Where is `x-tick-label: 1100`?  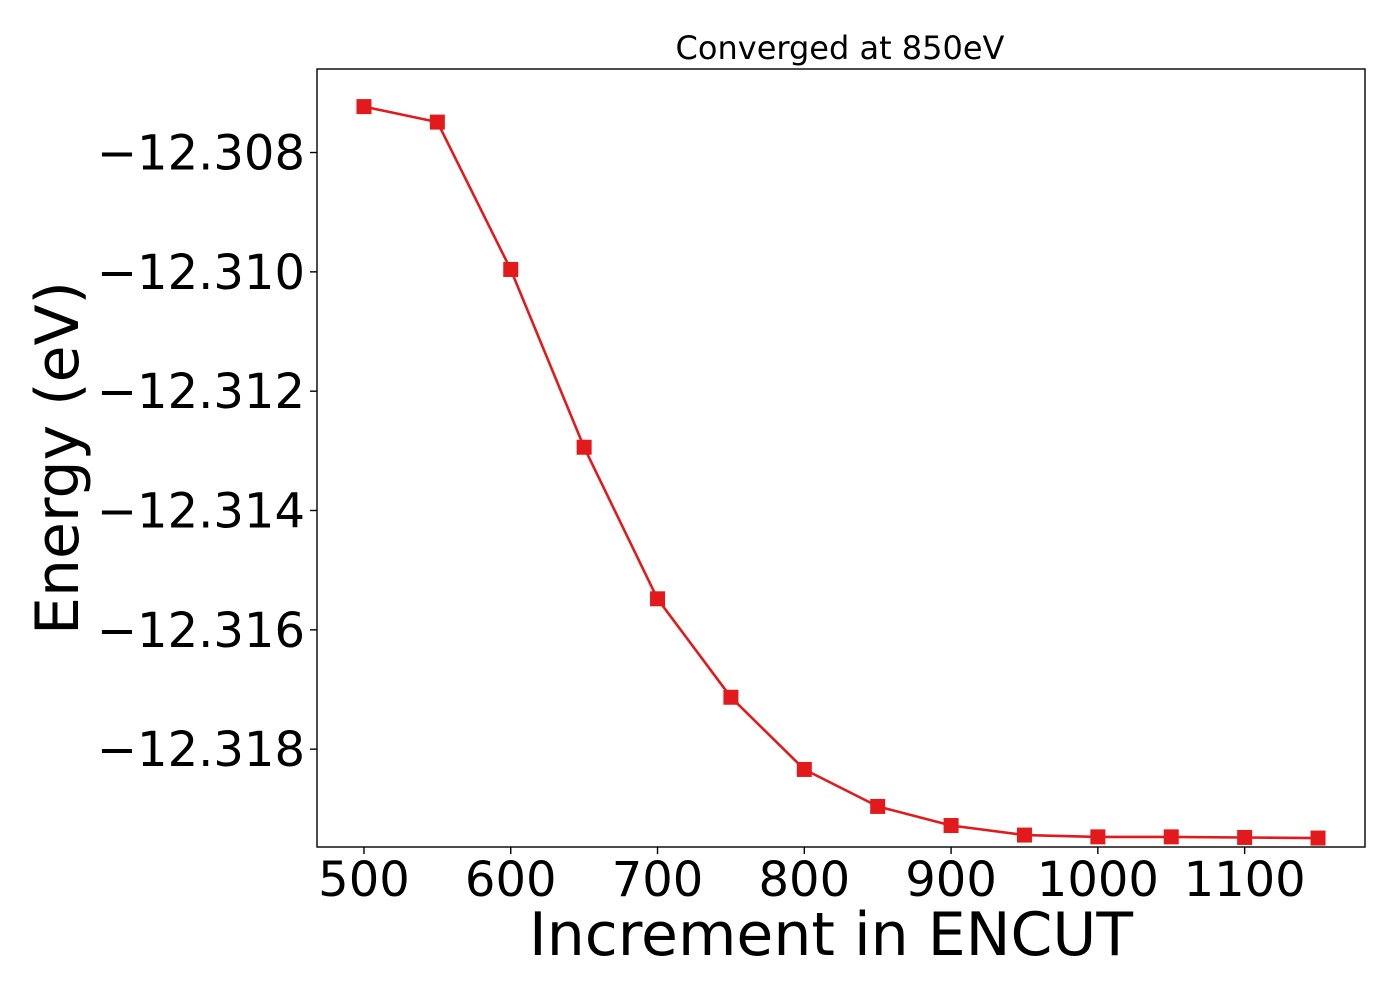
x-tick-label: 1100 is located at coordinates (1245, 880).